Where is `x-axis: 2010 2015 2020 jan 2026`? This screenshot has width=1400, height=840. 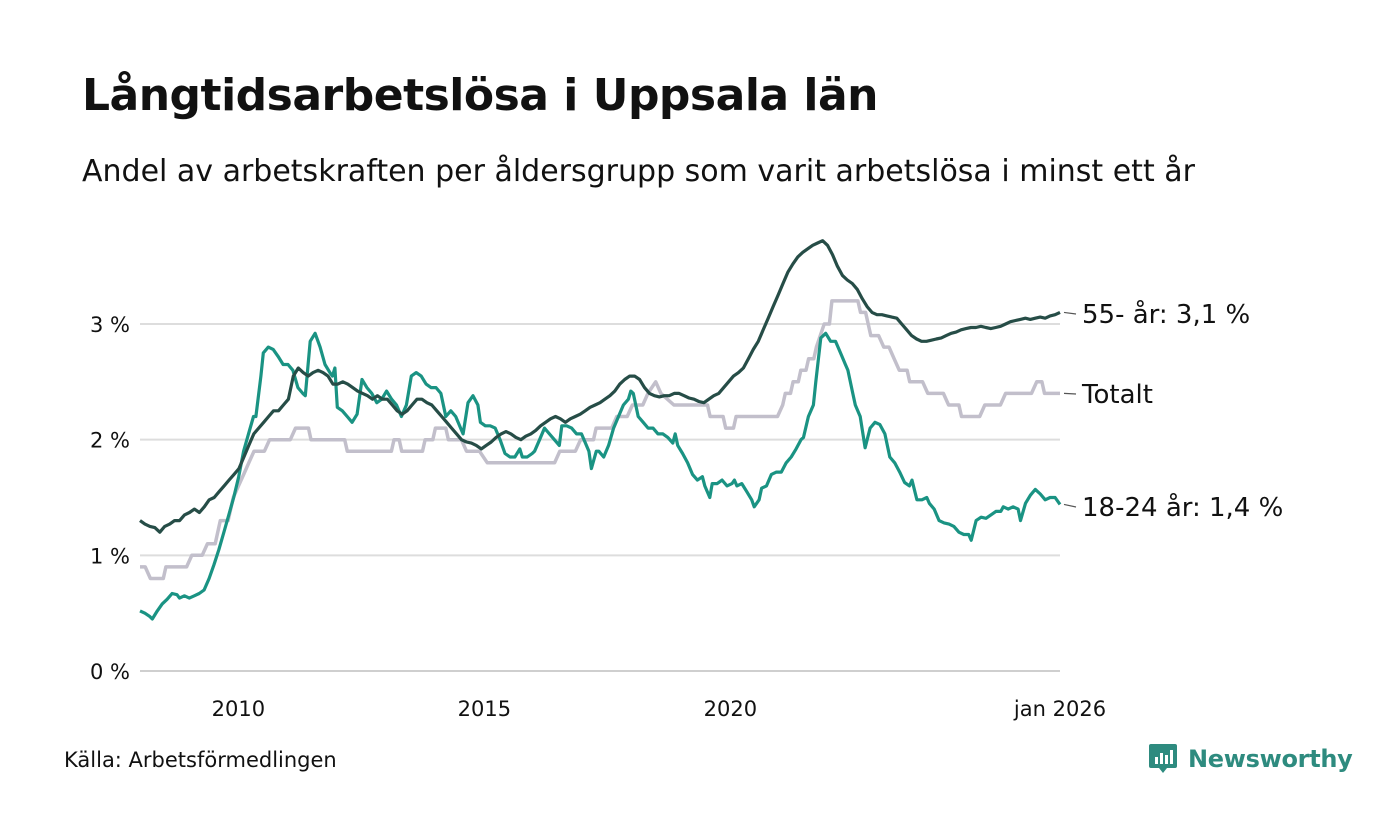
x-axis: 2010 2015 2020 jan 2026 is located at coordinates (659, 709).